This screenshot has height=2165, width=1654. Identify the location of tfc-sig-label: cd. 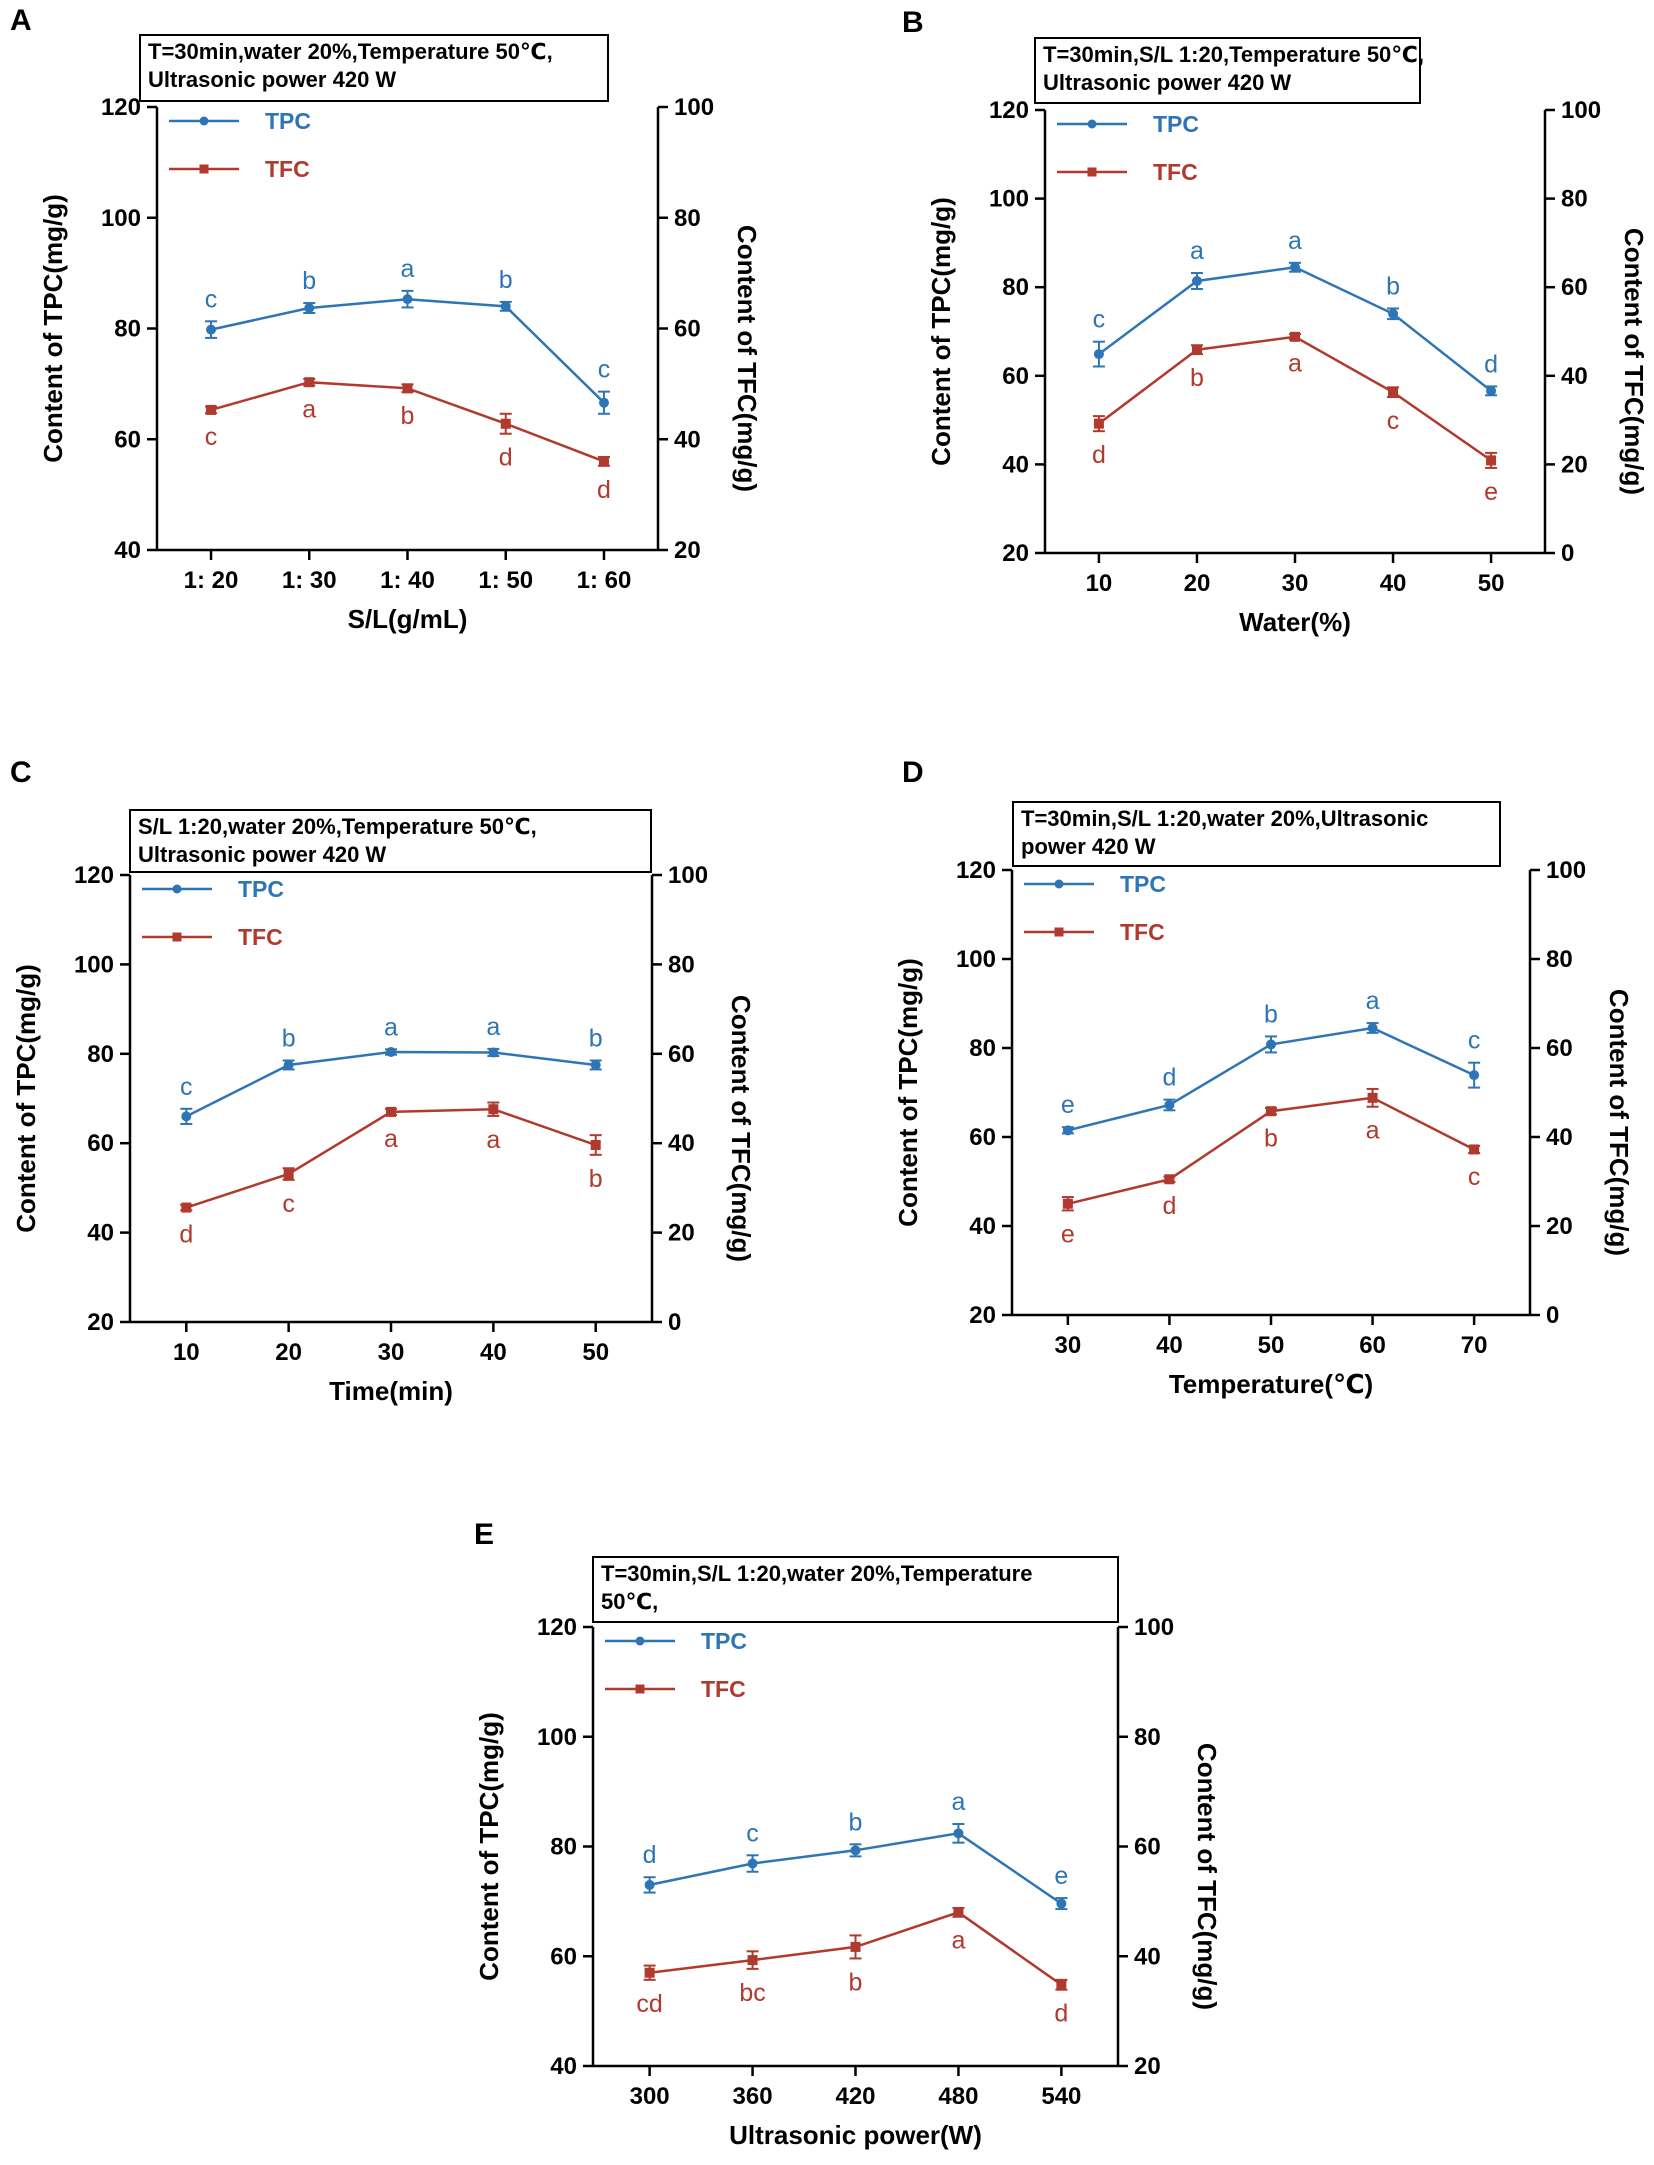
(649, 2004).